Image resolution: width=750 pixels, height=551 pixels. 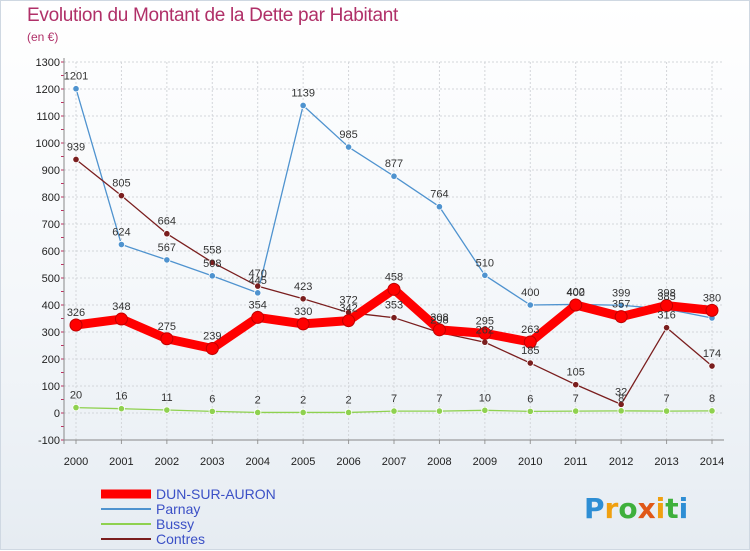 I want to click on y-tick-label: 900, so click(x=51, y=171).